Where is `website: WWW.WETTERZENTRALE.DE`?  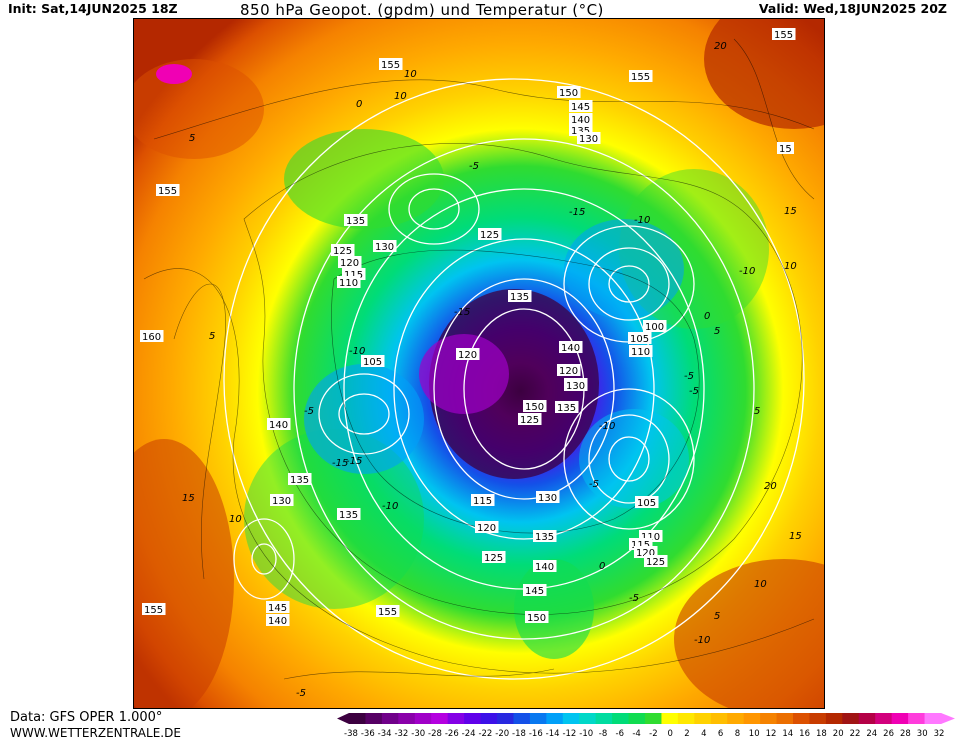
website: WWW.WETTERZENTRALE.DE is located at coordinates (95, 733).